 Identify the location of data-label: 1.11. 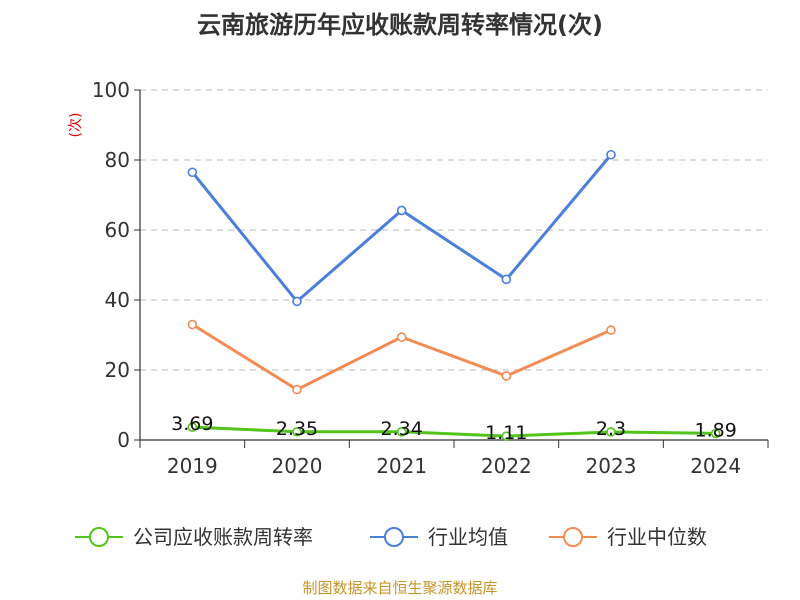
(506, 433).